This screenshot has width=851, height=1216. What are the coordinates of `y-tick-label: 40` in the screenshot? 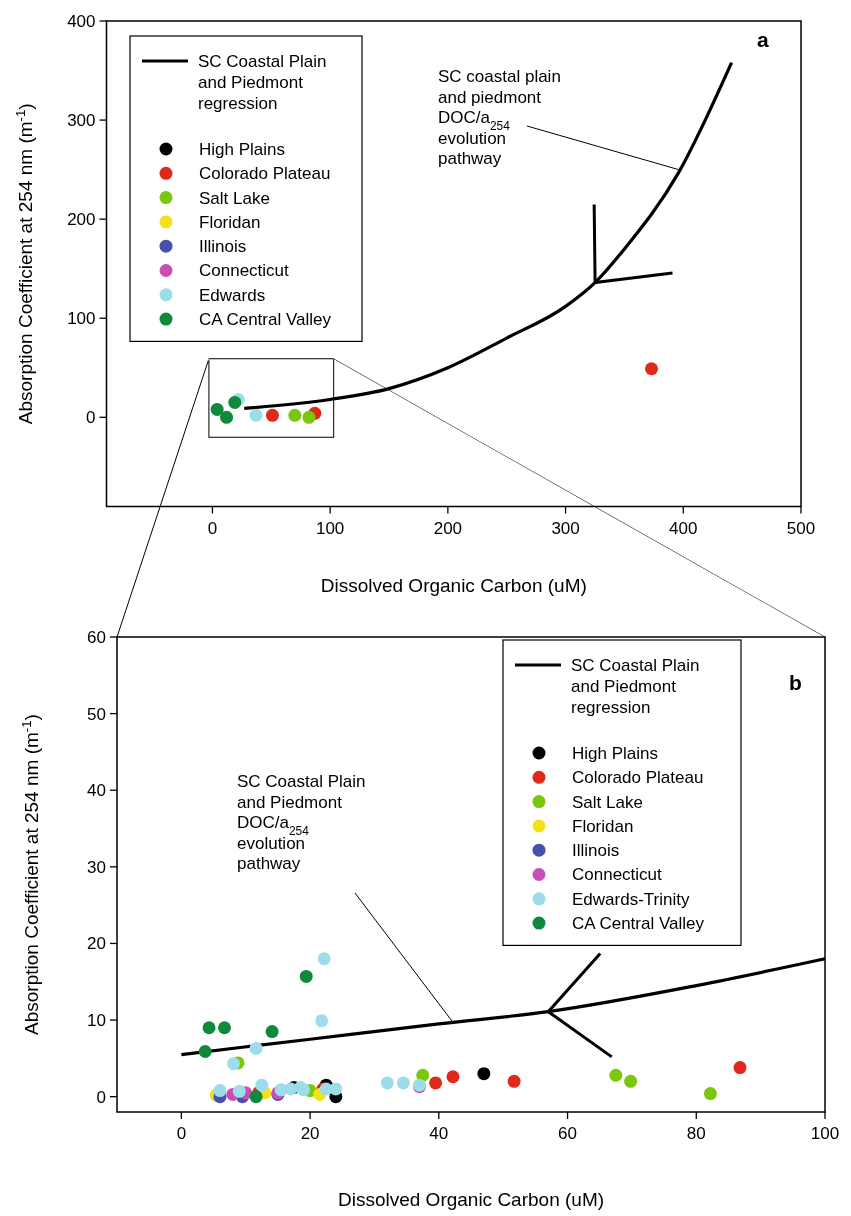 It's located at (96, 791).